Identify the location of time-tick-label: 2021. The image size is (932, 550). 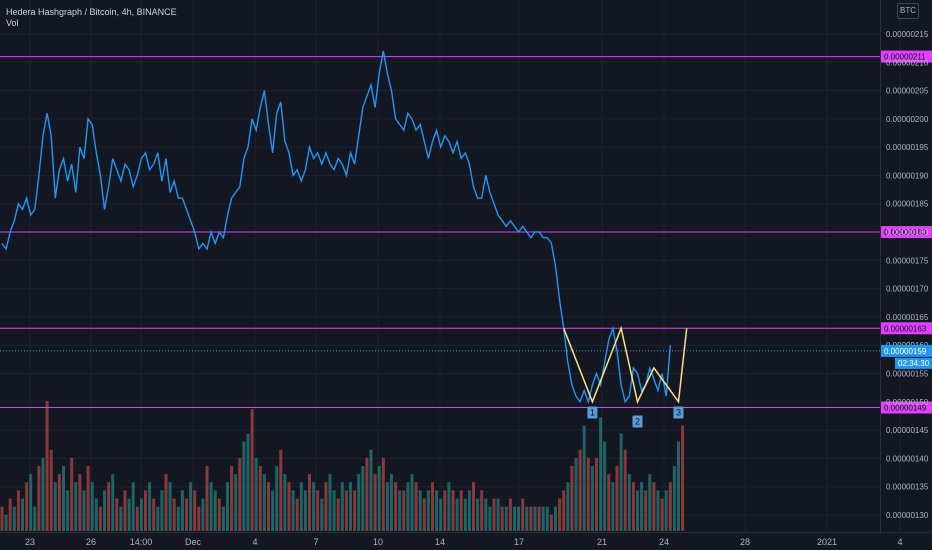
(827, 542).